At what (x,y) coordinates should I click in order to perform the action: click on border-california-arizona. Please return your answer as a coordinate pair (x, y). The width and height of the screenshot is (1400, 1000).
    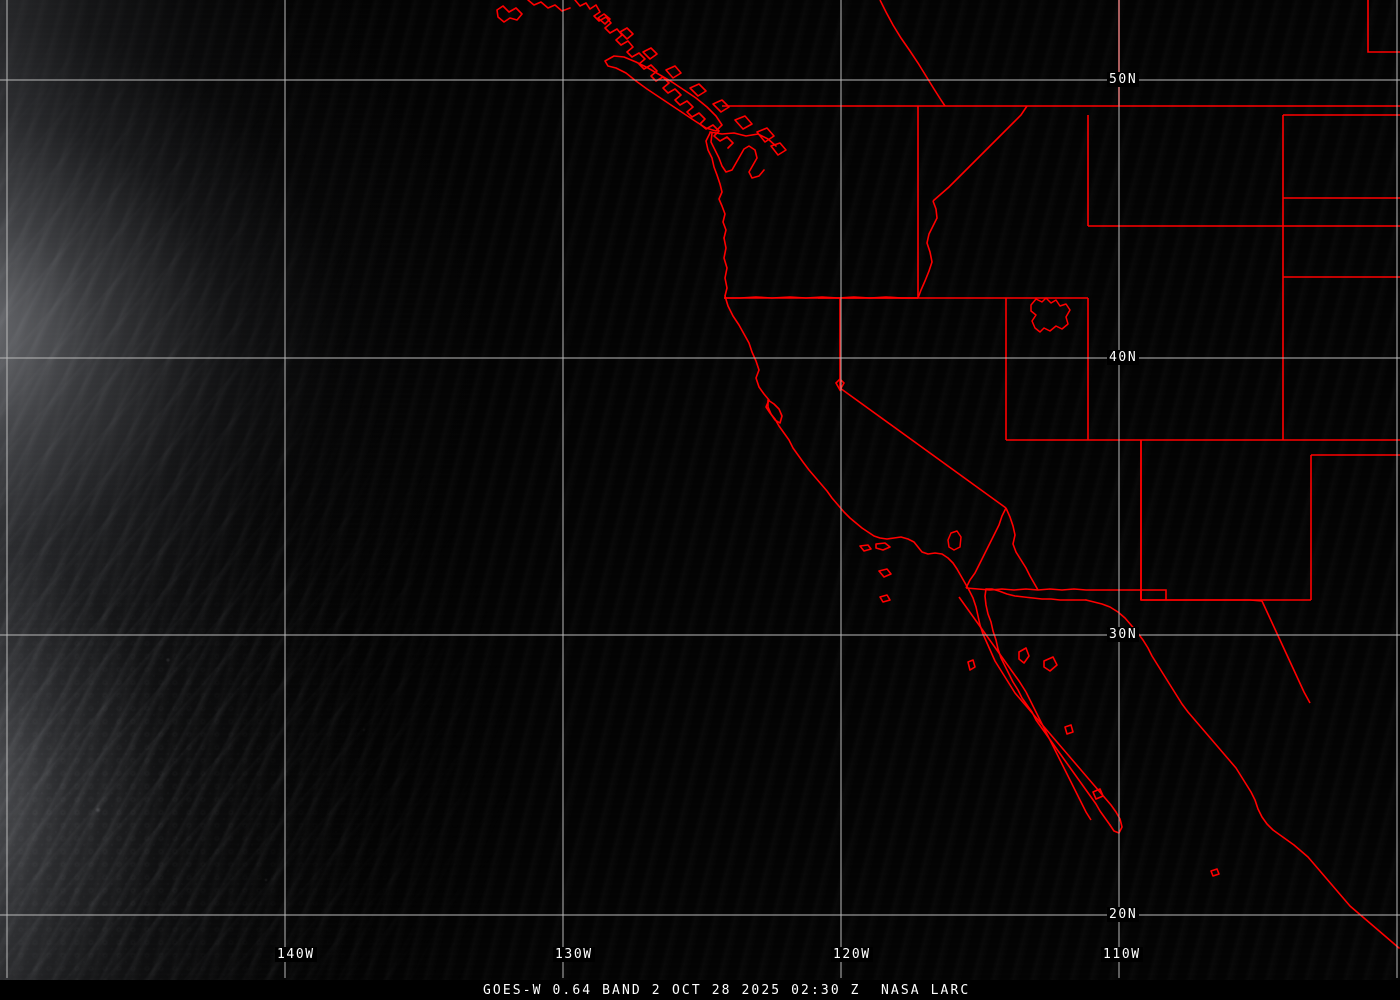
    Looking at the image, I should click on (1022, 549).